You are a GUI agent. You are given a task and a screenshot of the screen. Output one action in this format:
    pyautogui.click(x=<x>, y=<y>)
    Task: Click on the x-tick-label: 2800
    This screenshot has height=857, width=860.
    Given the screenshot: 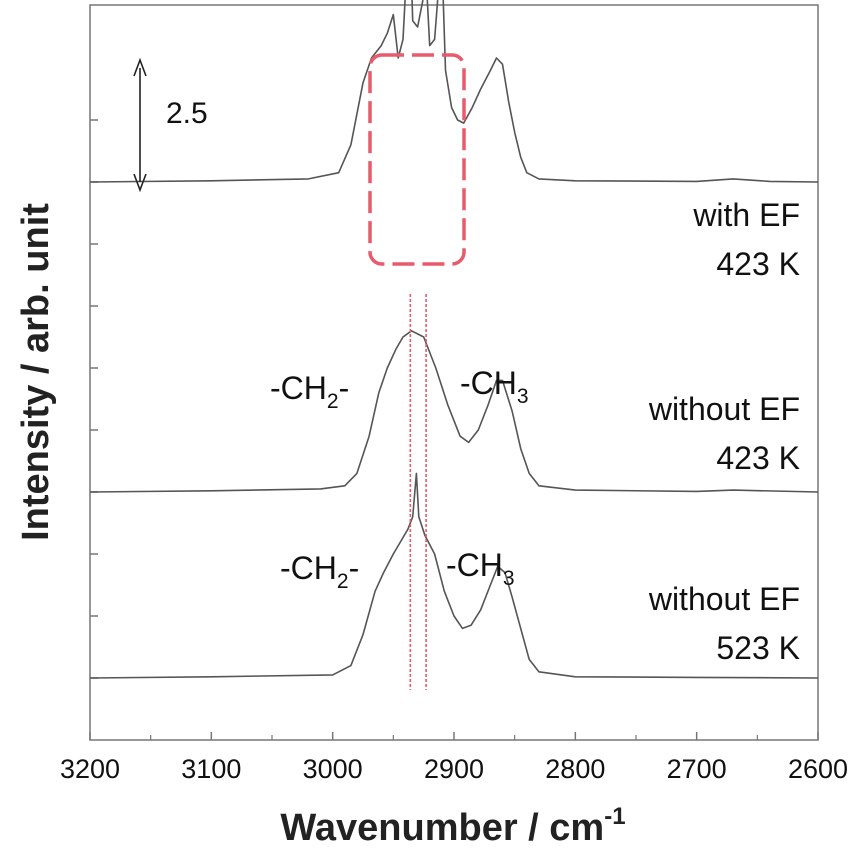 What is the action you would take?
    pyautogui.click(x=575, y=769)
    